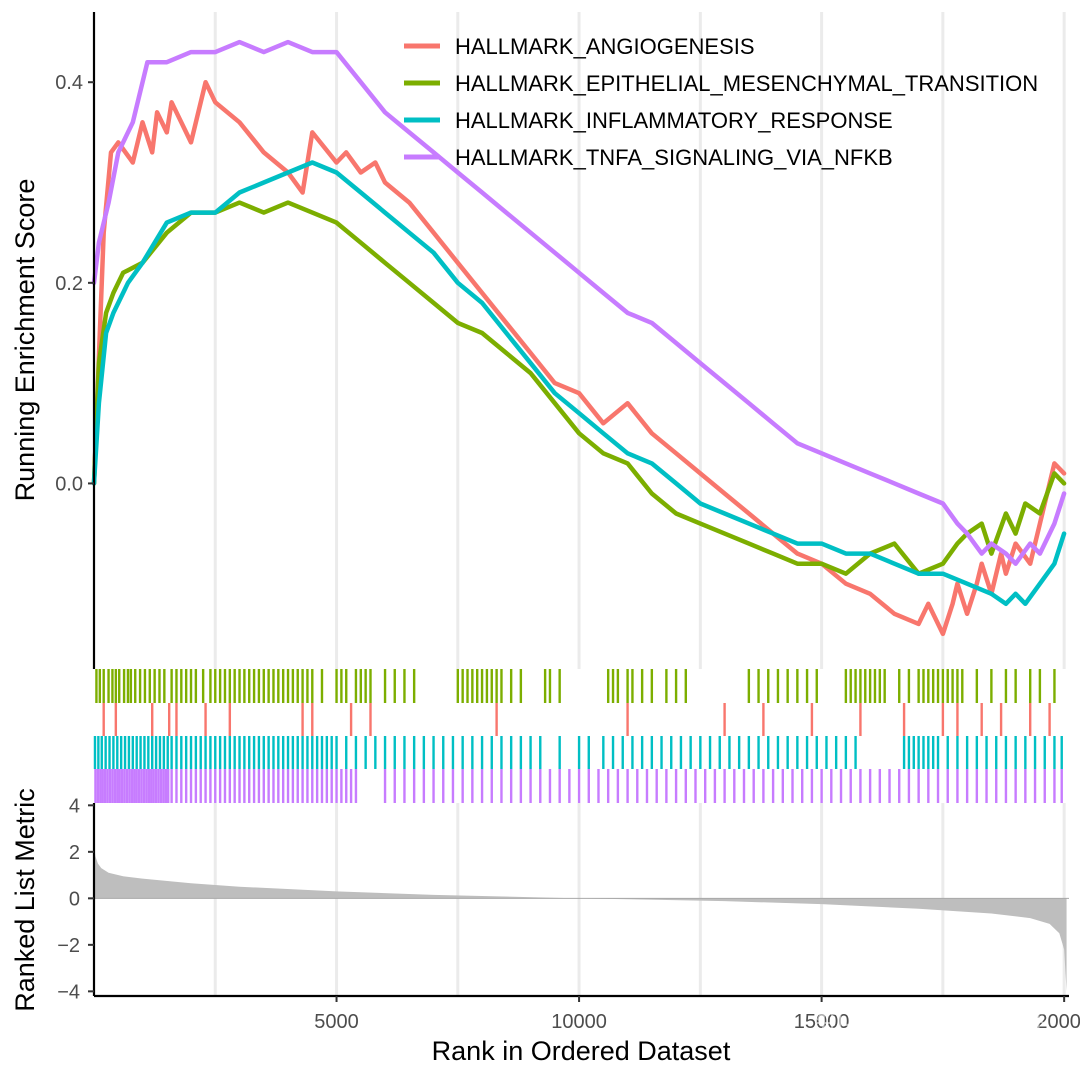  I want to click on bottom-y-tick-label-2: 0, so click(74, 899).